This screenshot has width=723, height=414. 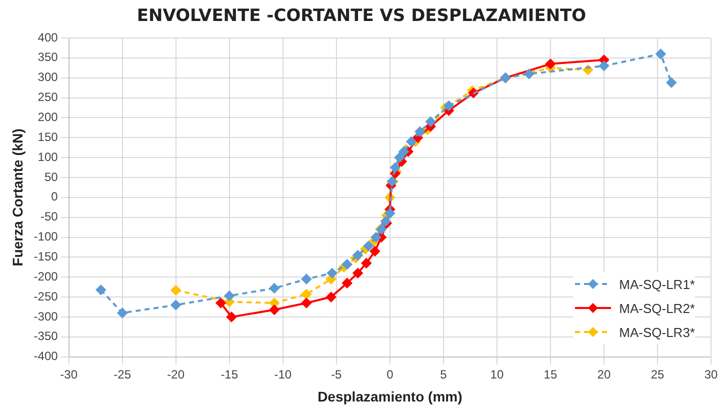 What do you see at coordinates (390, 374) in the screenshot?
I see `x-tick-label: 0` at bounding box center [390, 374].